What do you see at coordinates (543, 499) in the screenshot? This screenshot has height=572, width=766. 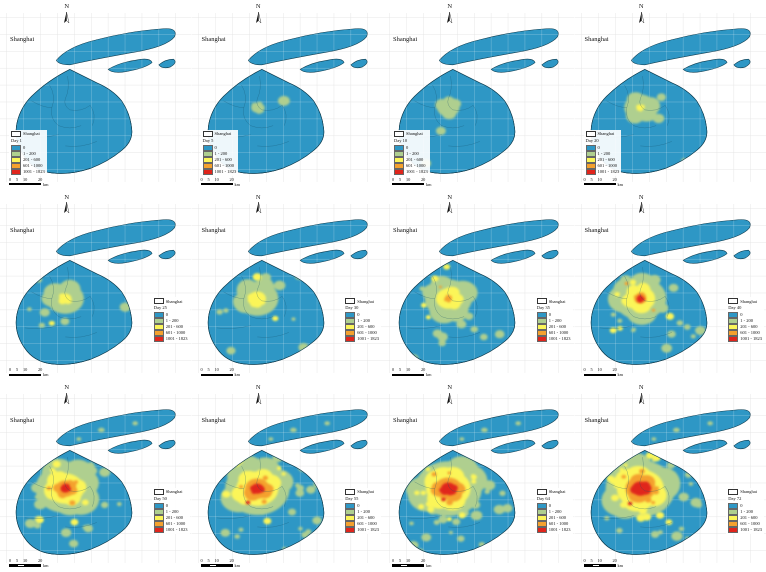 I see `legend-day-label: Day 64` at bounding box center [543, 499].